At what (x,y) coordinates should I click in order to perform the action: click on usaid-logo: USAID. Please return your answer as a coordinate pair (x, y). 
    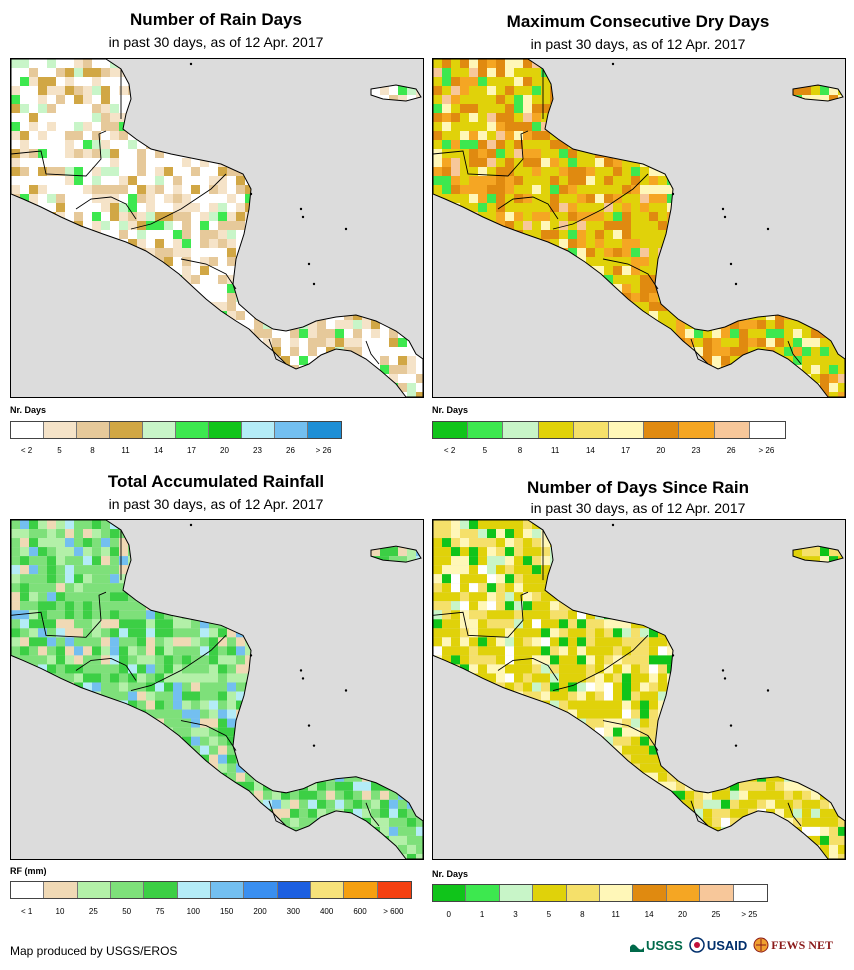
    Looking at the image, I should click on (718, 945).